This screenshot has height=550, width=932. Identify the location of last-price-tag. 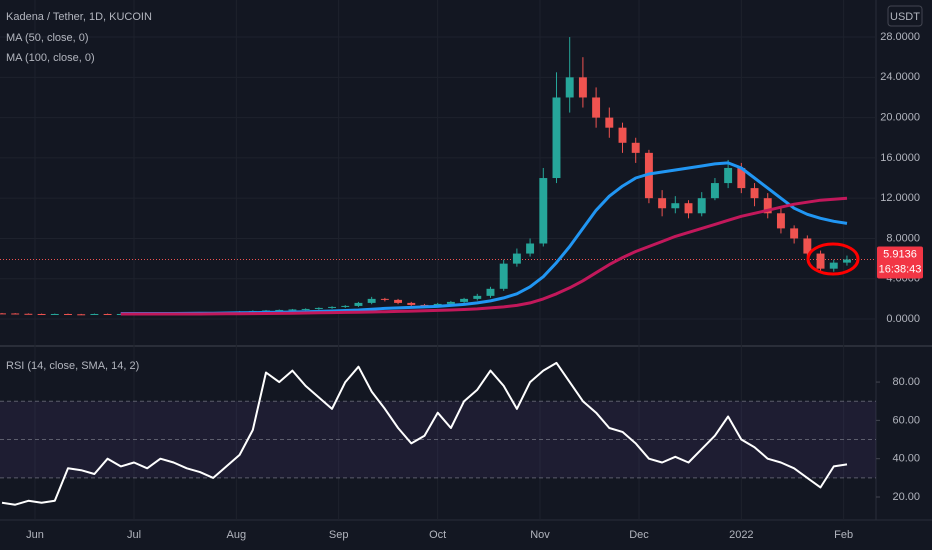
(900, 262).